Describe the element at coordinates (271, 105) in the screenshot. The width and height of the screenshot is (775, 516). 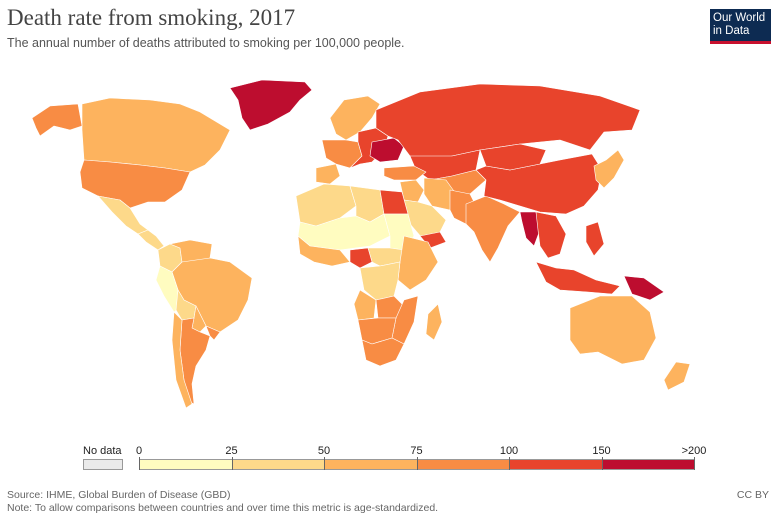
I see `region-greenland` at that location.